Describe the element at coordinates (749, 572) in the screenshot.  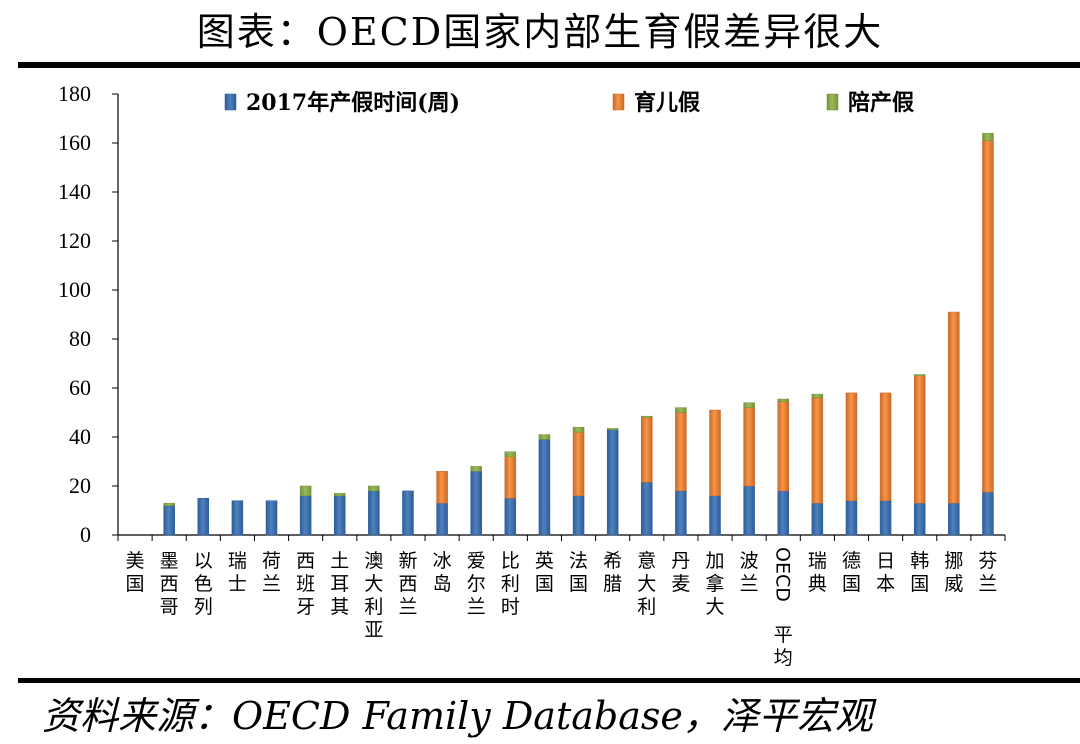
I see `x-tick-label: 波兰` at that location.